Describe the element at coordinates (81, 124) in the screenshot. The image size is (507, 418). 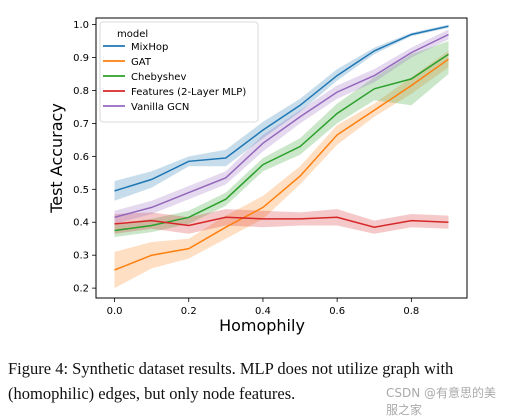
I see `y-tick-label: 0.7` at that location.